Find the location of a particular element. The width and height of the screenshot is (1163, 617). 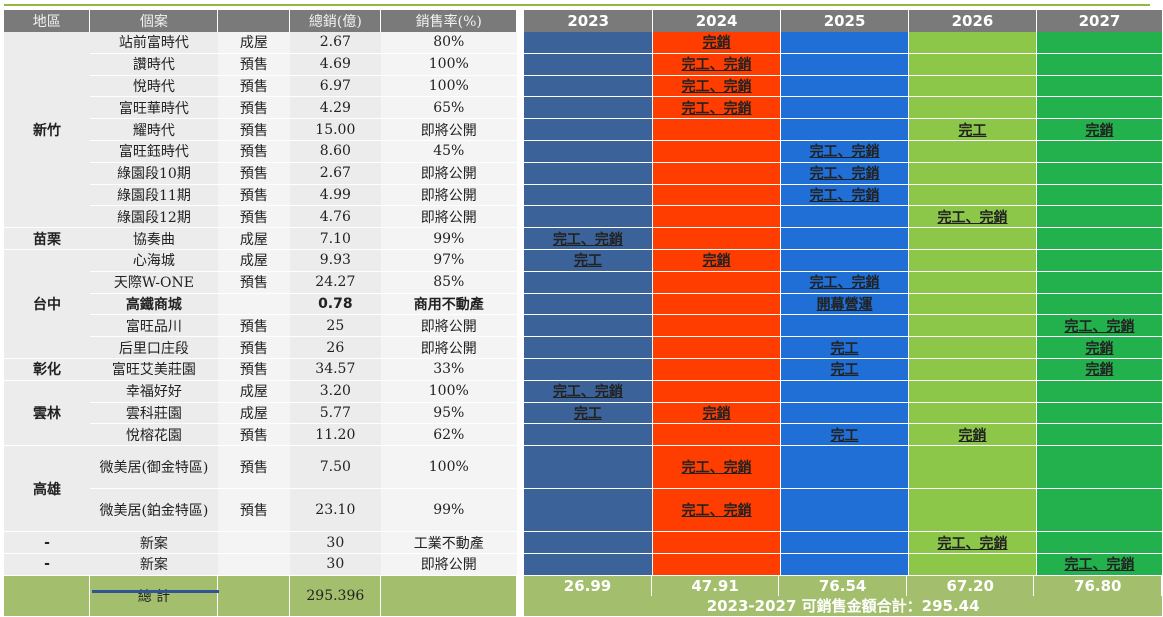

project-name-cell: 富旺艾美莊園 is located at coordinates (153, 369).